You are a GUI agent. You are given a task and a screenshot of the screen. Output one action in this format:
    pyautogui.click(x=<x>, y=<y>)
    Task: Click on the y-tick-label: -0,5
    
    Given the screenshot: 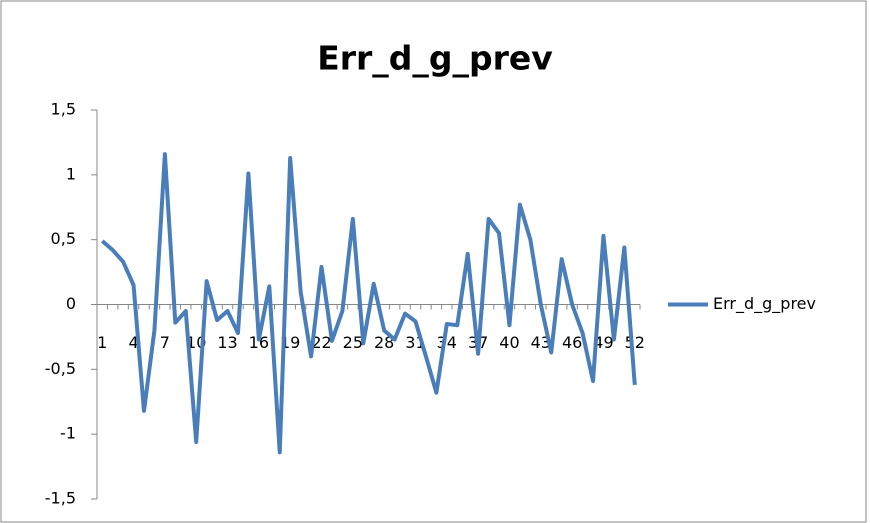 What is the action you would take?
    pyautogui.click(x=60, y=368)
    